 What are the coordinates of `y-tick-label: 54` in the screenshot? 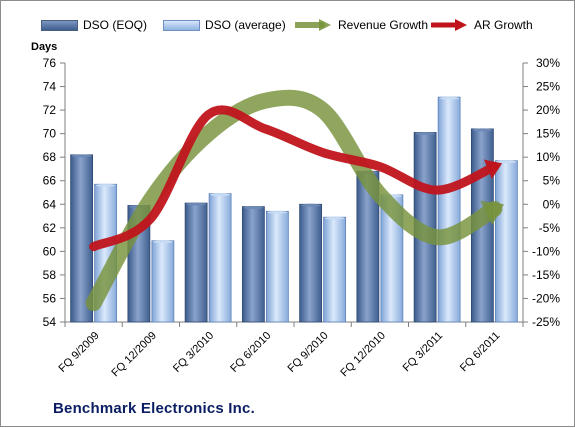 It's located at (50, 322).